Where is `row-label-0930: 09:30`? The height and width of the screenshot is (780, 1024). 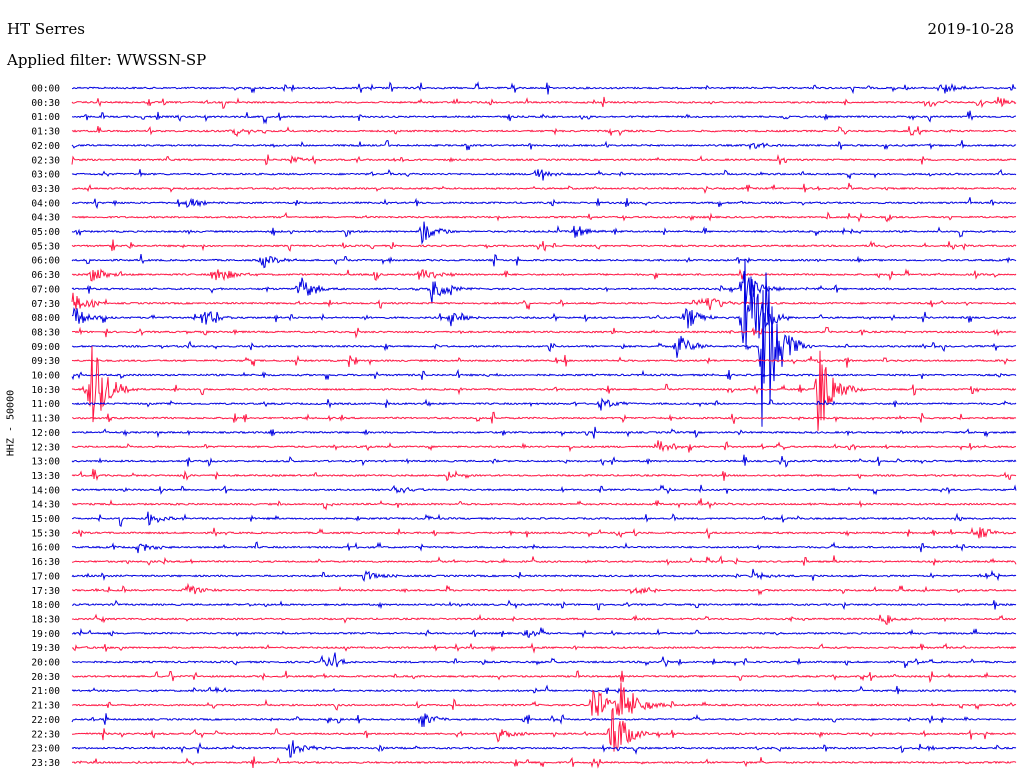 row-label-0930: 09:30 is located at coordinates (45, 361).